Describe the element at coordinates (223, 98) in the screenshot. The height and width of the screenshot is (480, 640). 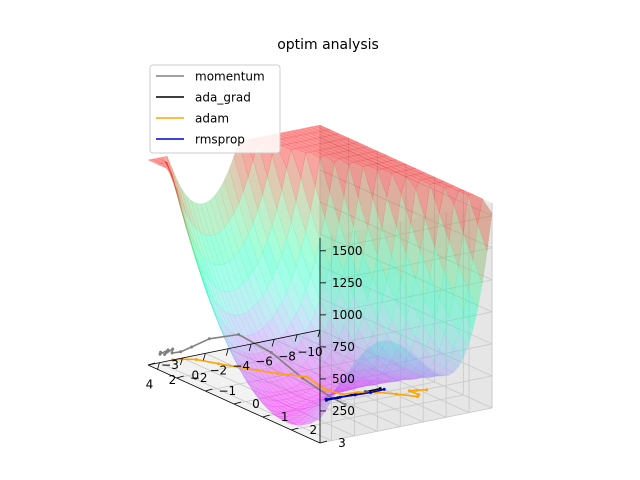
I see `legend-label-ada-grad: ada_grad` at that location.